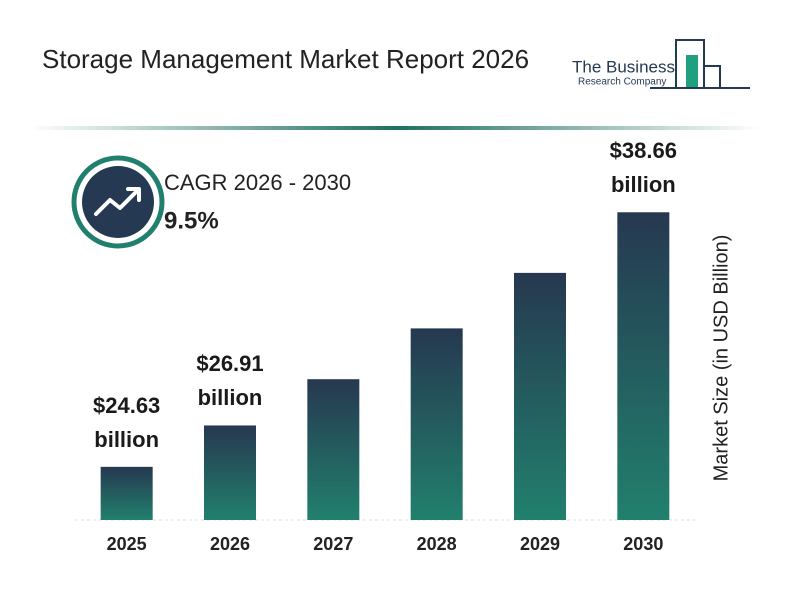  Describe the element at coordinates (333, 544) in the screenshot. I see `x-tick-label: 2027` at that location.